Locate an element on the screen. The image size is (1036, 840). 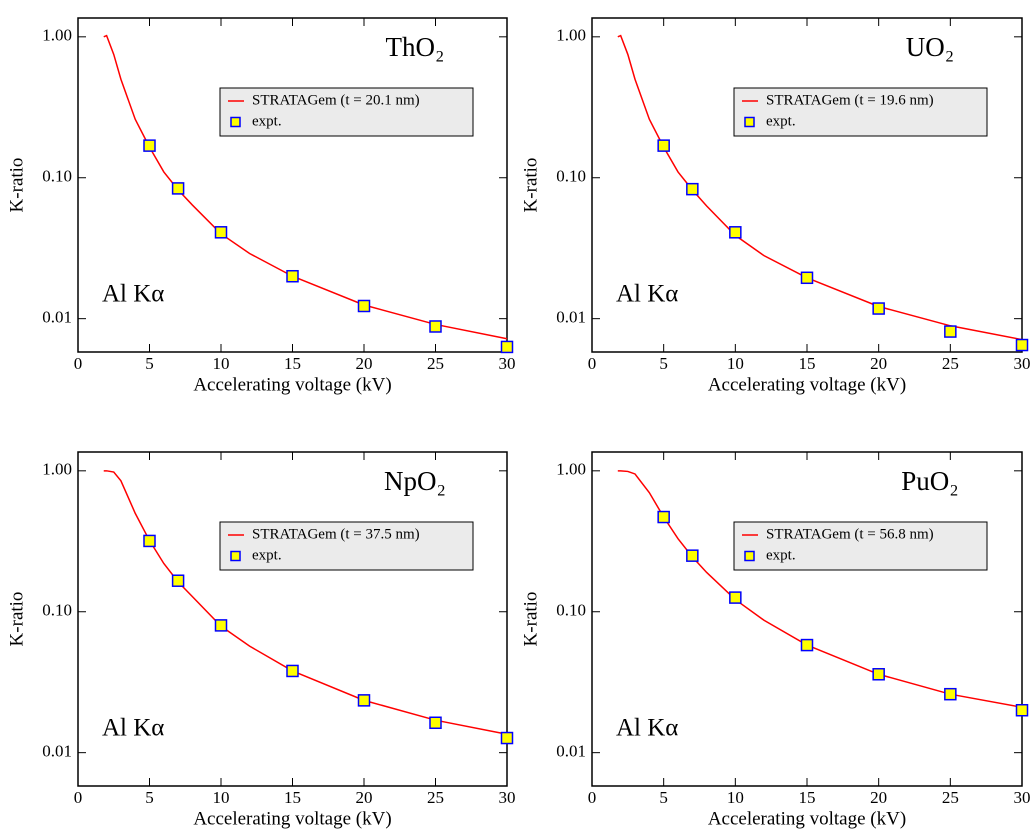
panel-title: ThO₂ is located at coordinates (415, 47).